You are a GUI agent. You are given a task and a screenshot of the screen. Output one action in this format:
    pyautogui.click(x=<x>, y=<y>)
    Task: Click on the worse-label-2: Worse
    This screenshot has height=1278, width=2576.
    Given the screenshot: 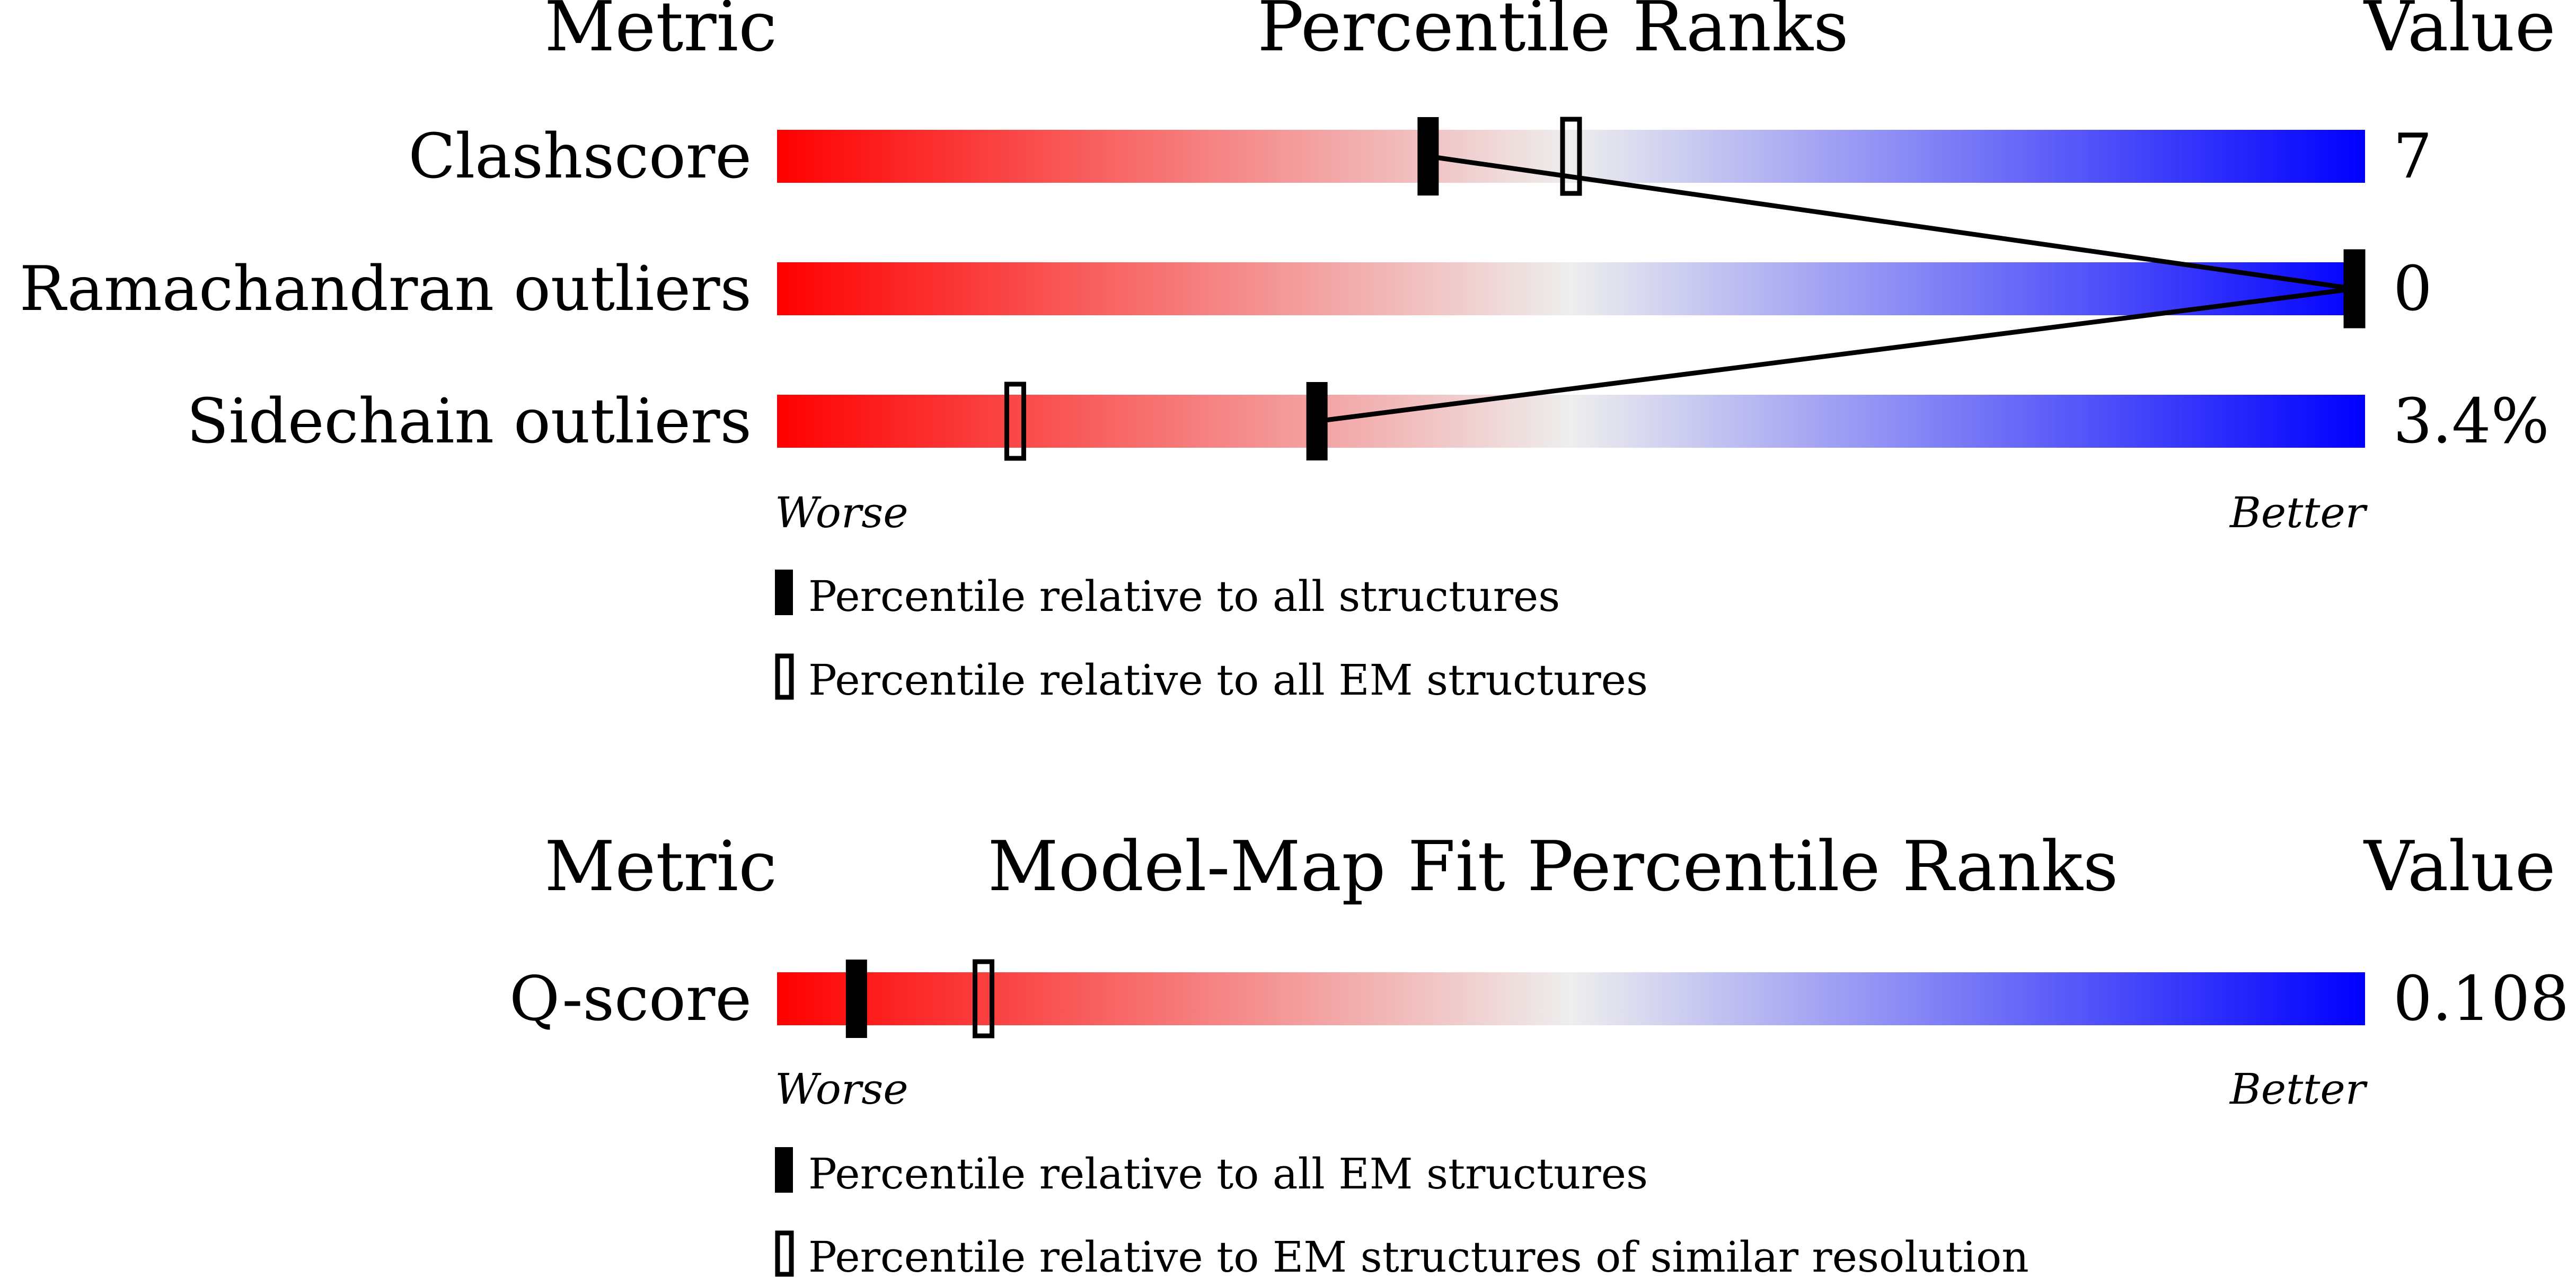 What is the action you would take?
    pyautogui.click(x=841, y=1089)
    